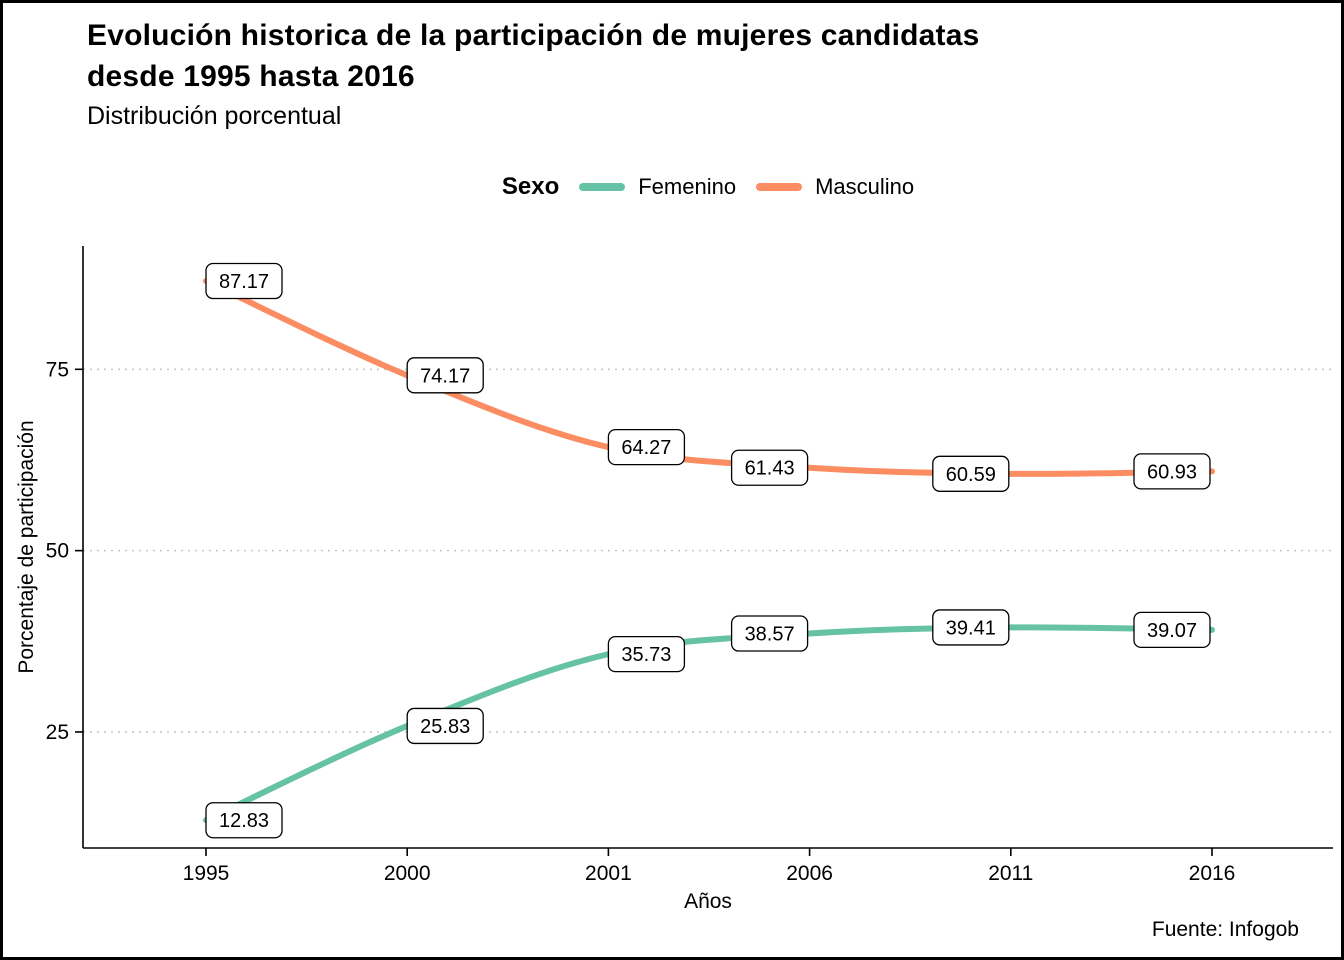 The image size is (1344, 960). Describe the element at coordinates (251, 76) in the screenshot. I see `chart-title-line2: desde 1995 hasta 2016` at that location.